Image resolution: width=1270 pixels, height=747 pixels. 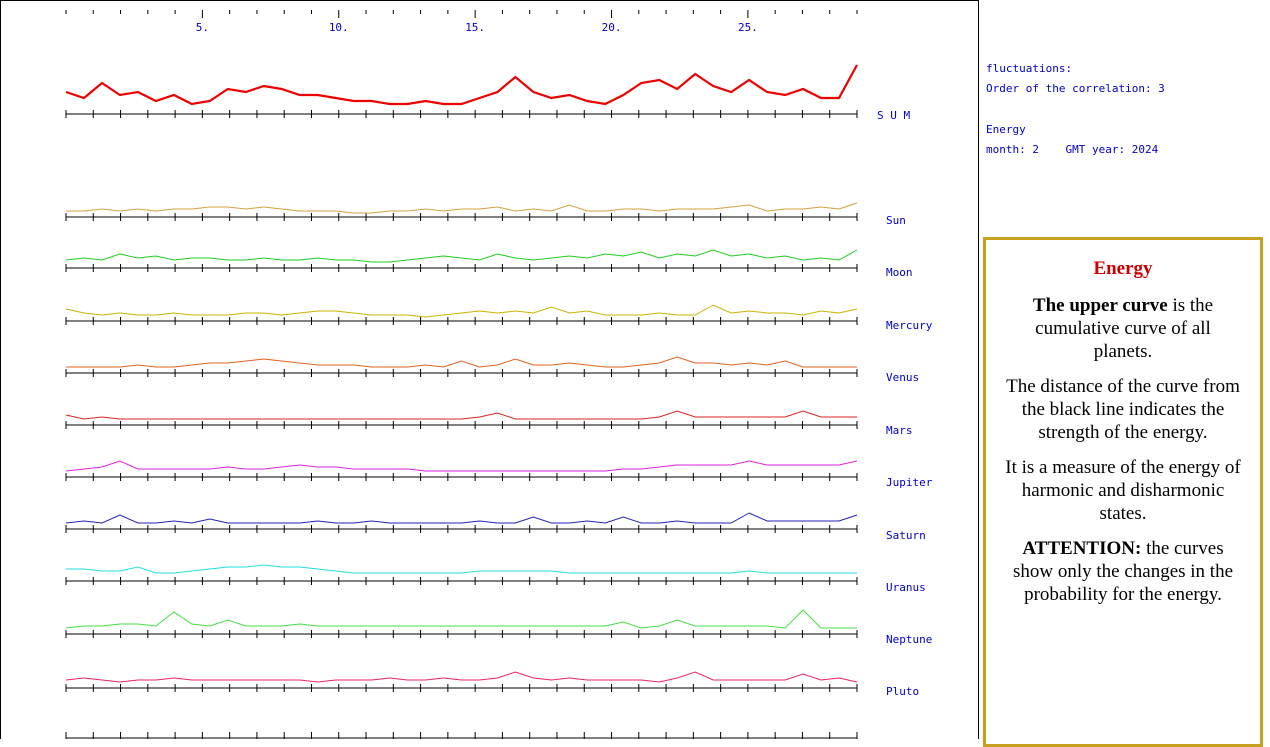 I want to click on series-label: Sun, so click(x=896, y=220).